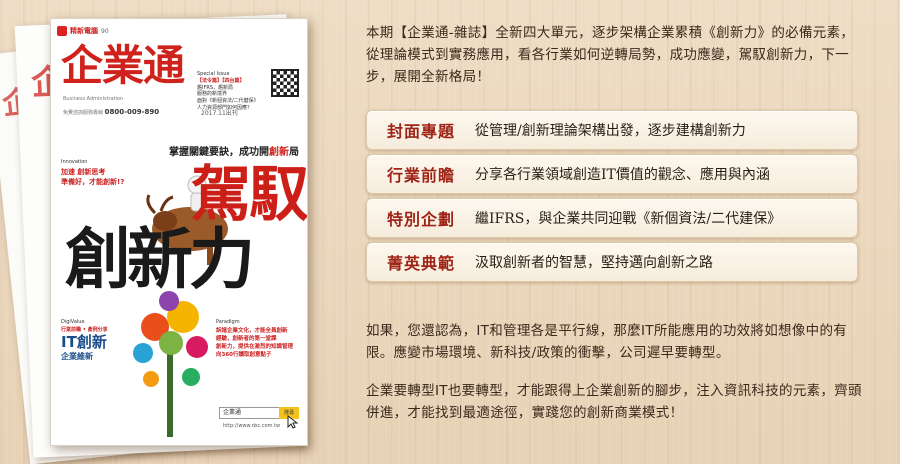 This screenshot has width=900, height=464. Describe the element at coordinates (228, 322) in the screenshot. I see `paradigm-label: Paradigm` at that location.